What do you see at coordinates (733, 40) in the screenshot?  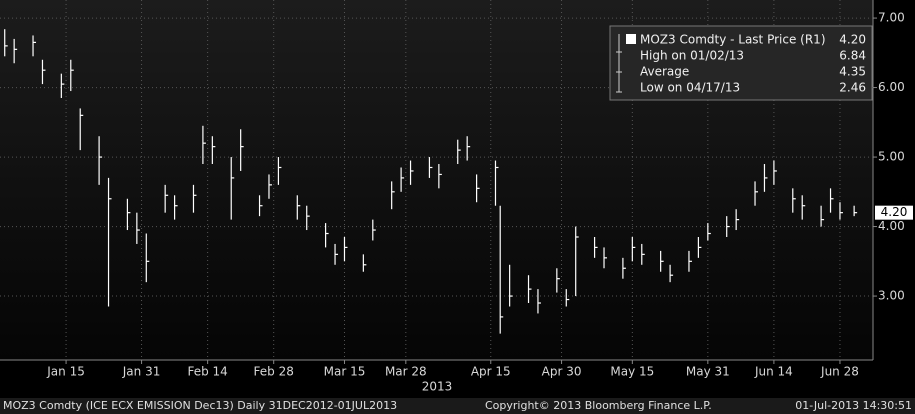 I see `legend-series: MOZ3 Comdty - Last Price (R1)` at bounding box center [733, 40].